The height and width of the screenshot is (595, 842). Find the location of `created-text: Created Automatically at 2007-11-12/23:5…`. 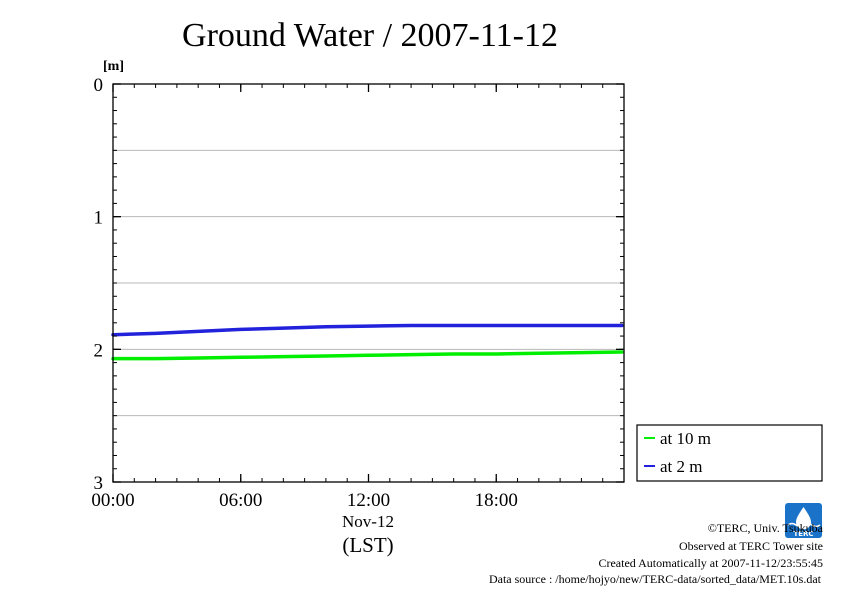

created-text: Created Automatically at 2007-11-12/23:5… is located at coordinates (710, 563).